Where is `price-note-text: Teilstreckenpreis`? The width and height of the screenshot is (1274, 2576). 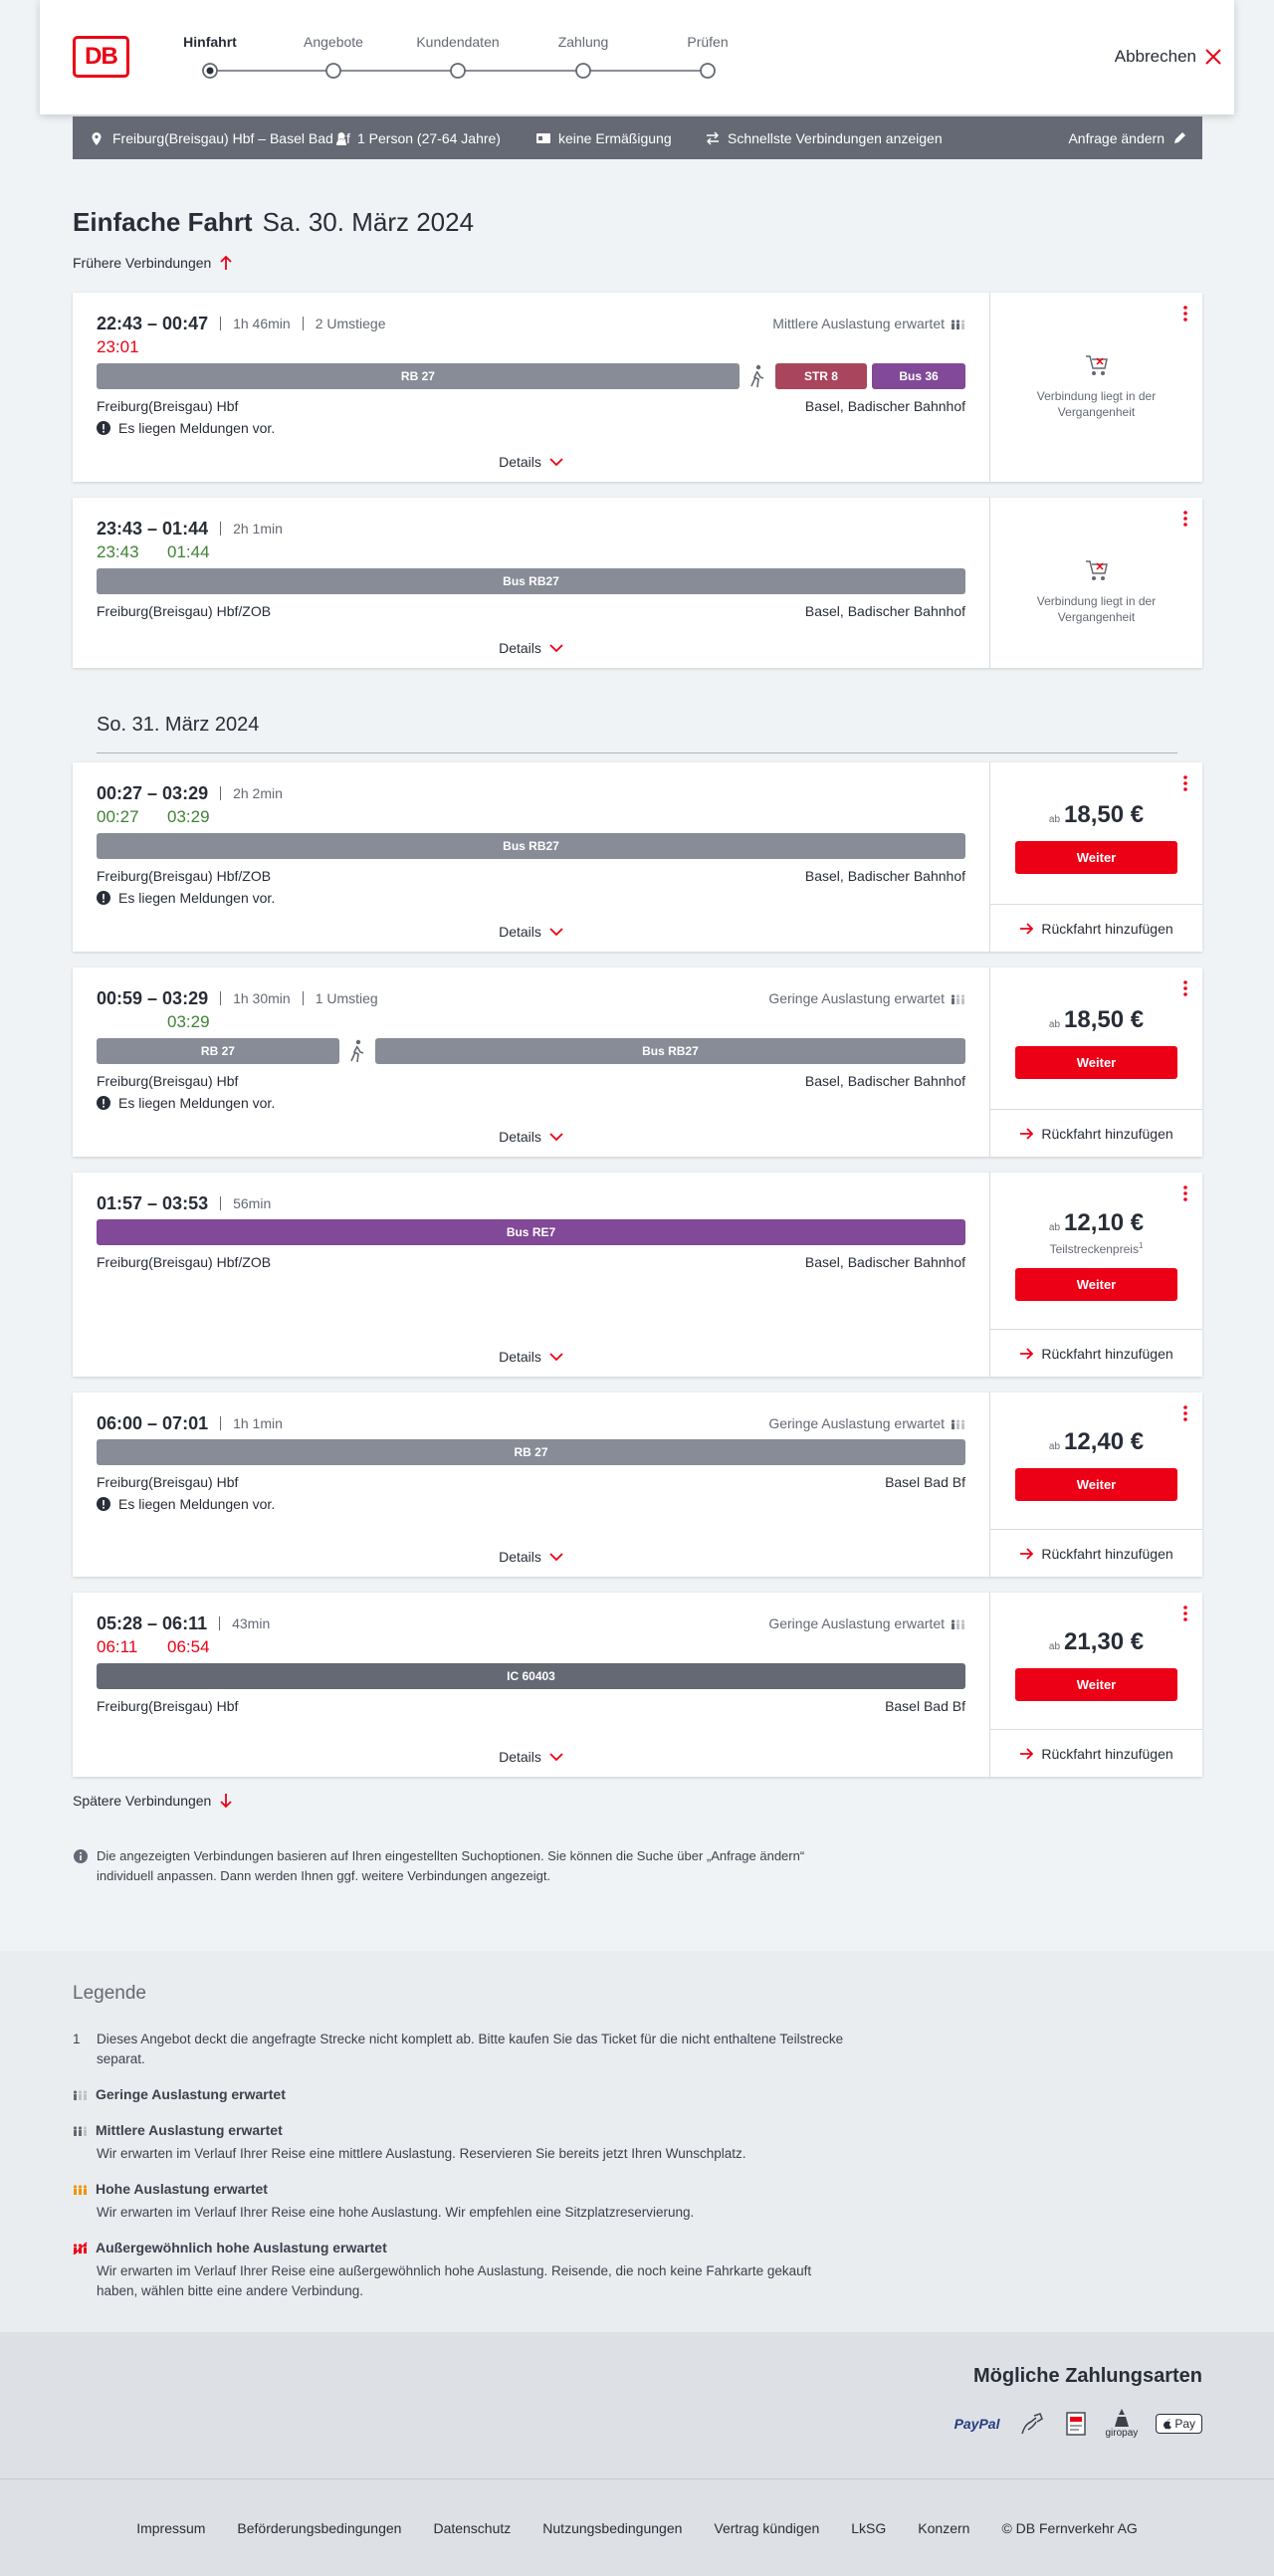 price-note-text: Teilstreckenpreis is located at coordinates (1094, 1248).